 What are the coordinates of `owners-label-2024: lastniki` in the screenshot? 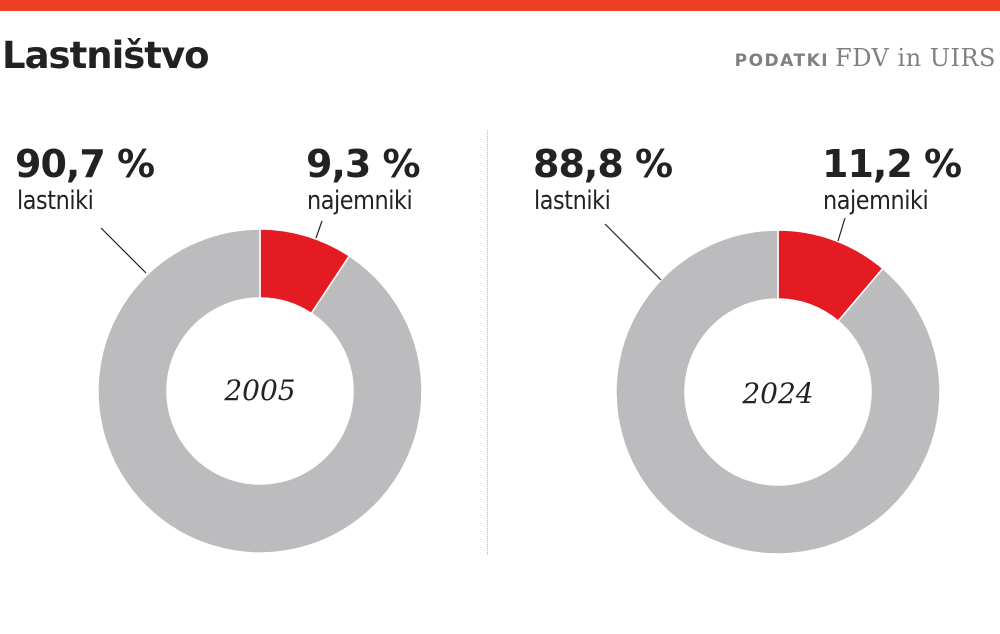 It's located at (572, 201).